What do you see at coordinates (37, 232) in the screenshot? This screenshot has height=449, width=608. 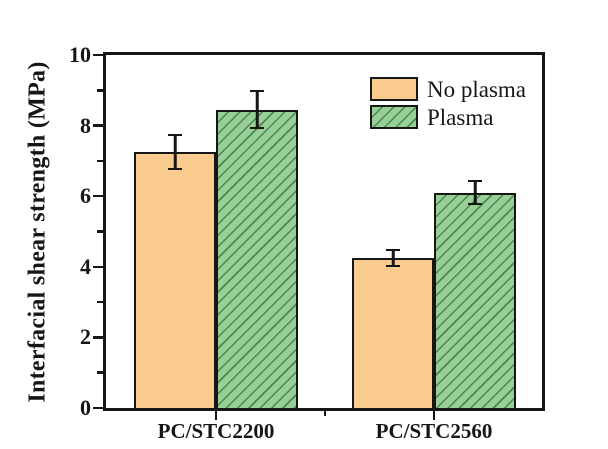 I see `y-axis-title: Interfacial shear strength (MPa)` at bounding box center [37, 232].